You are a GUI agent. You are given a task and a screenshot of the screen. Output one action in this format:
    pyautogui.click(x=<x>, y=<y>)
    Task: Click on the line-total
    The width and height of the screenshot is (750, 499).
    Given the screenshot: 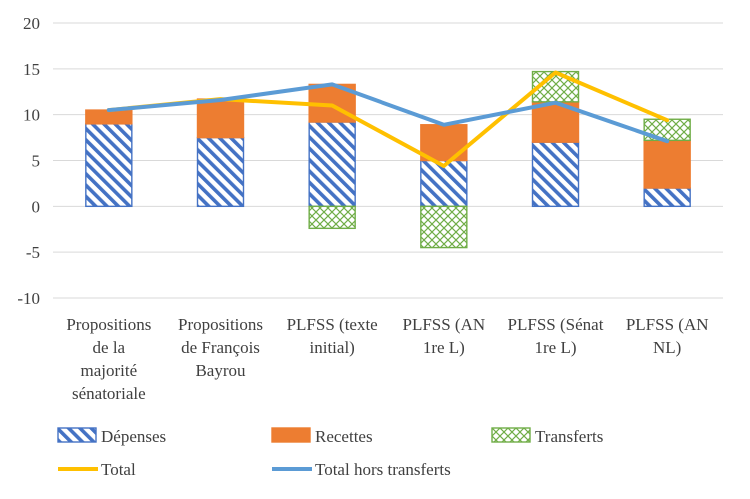 What is the action you would take?
    pyautogui.click(x=388, y=119)
    